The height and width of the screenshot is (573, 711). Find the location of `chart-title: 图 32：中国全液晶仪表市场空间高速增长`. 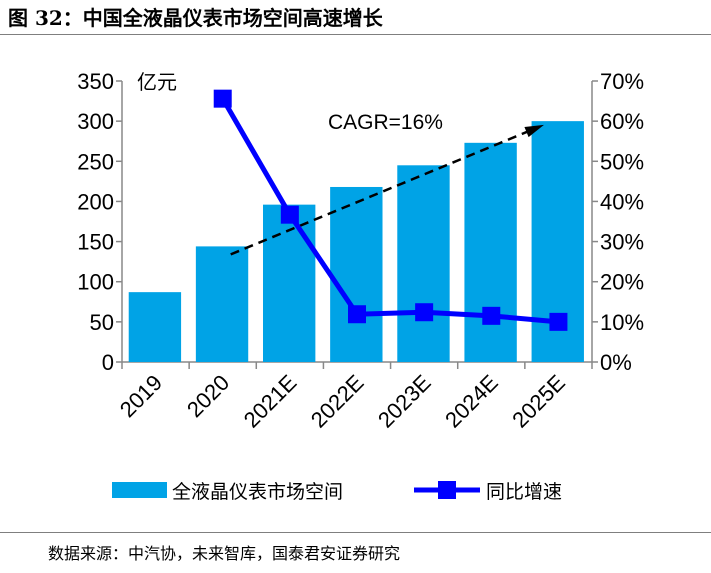

chart-title: 图 32：中国全液晶仪表市场空间高速增长 is located at coordinates (195, 18).